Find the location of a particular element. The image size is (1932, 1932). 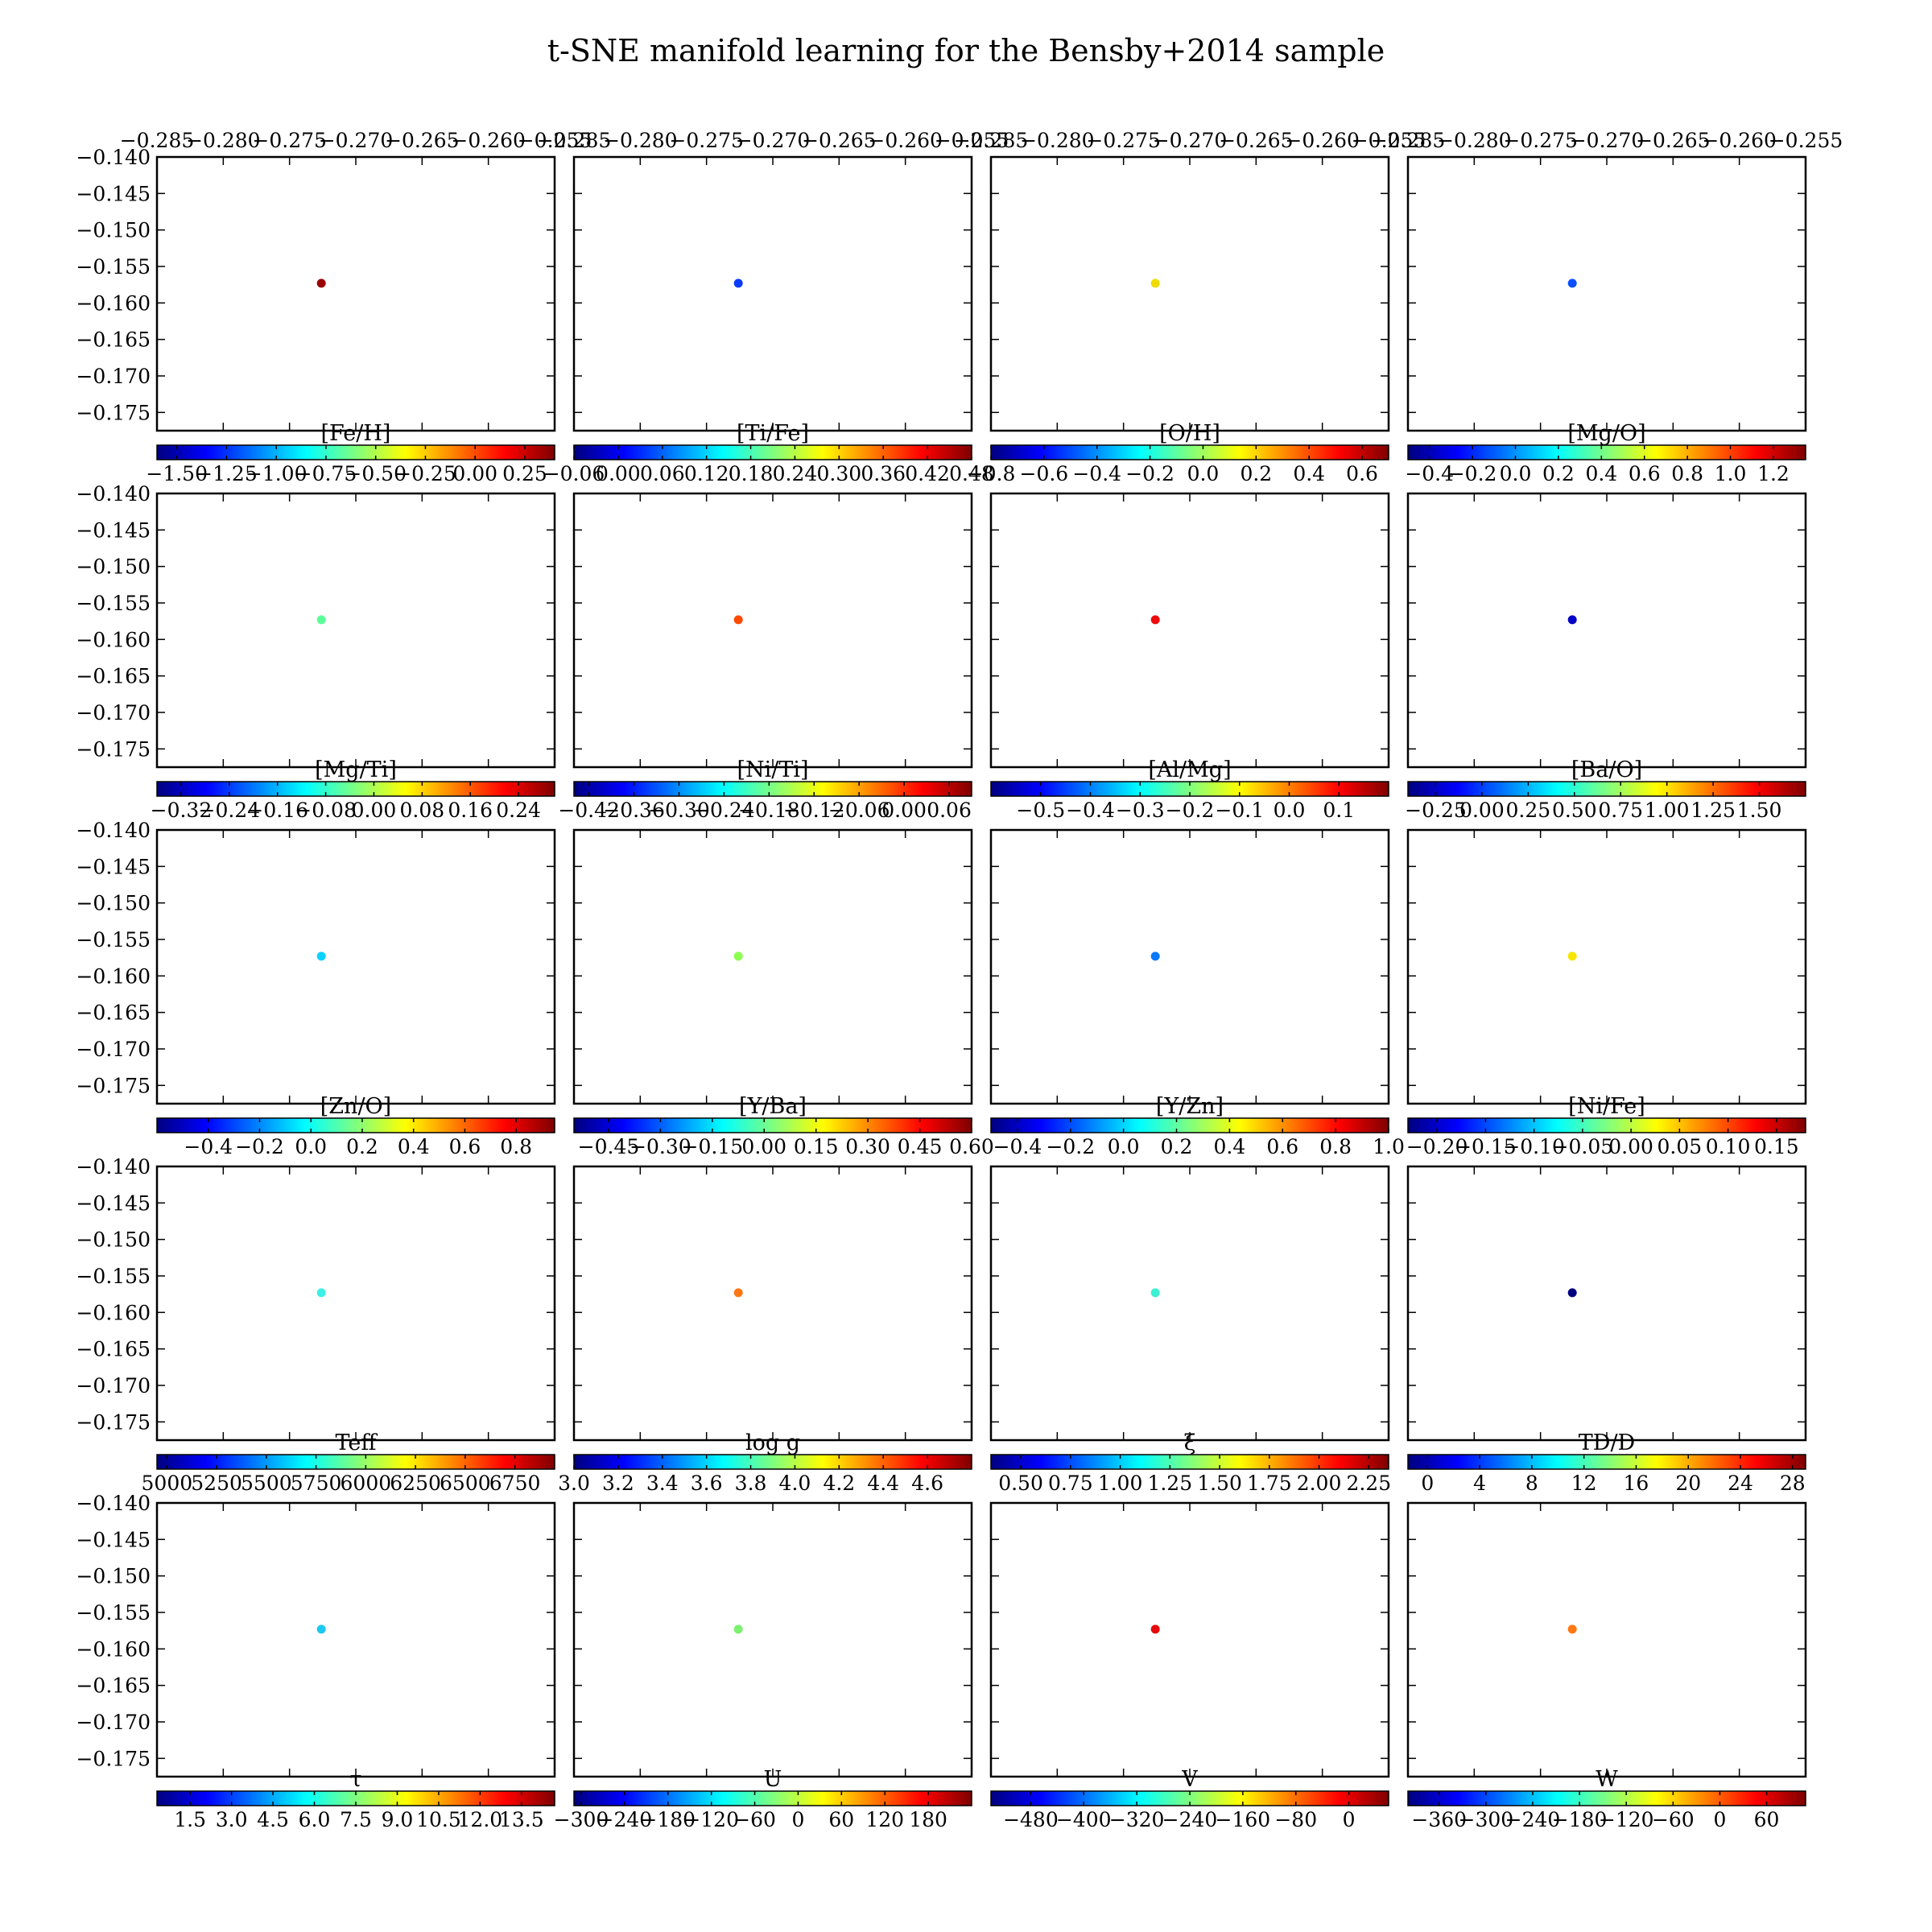

colorbar-tick-label: −0.36 is located at coordinates (634, 810).